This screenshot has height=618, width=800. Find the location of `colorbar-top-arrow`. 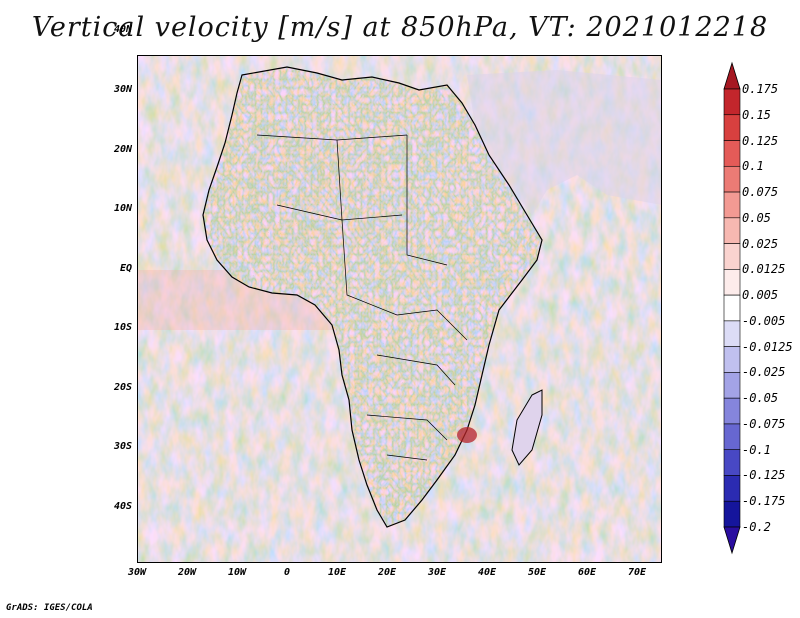

colorbar-top-arrow is located at coordinates (732, 75).